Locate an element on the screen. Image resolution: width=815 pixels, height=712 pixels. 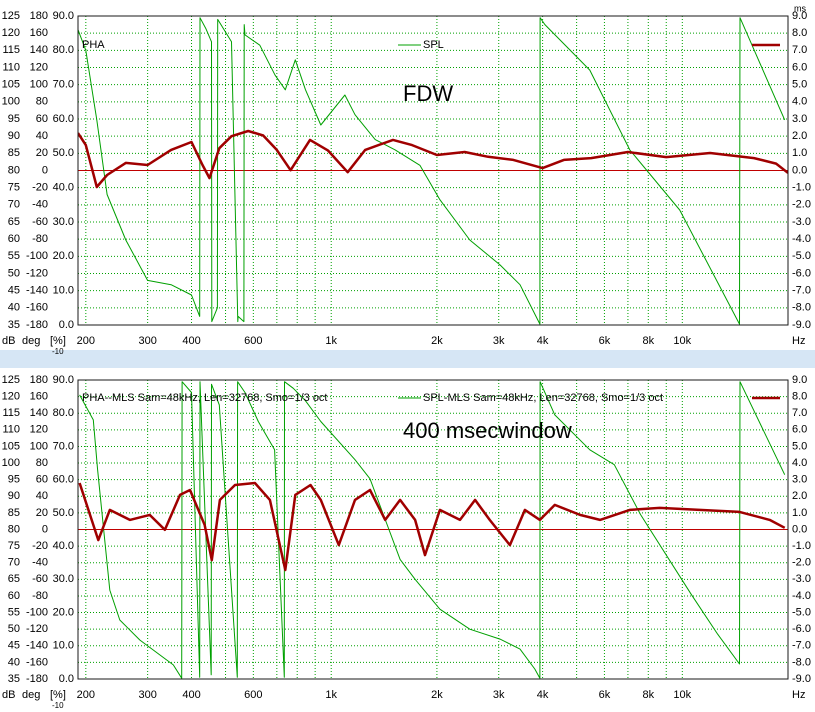
deg-tick-label: -40 is located at coordinates (40, 563).